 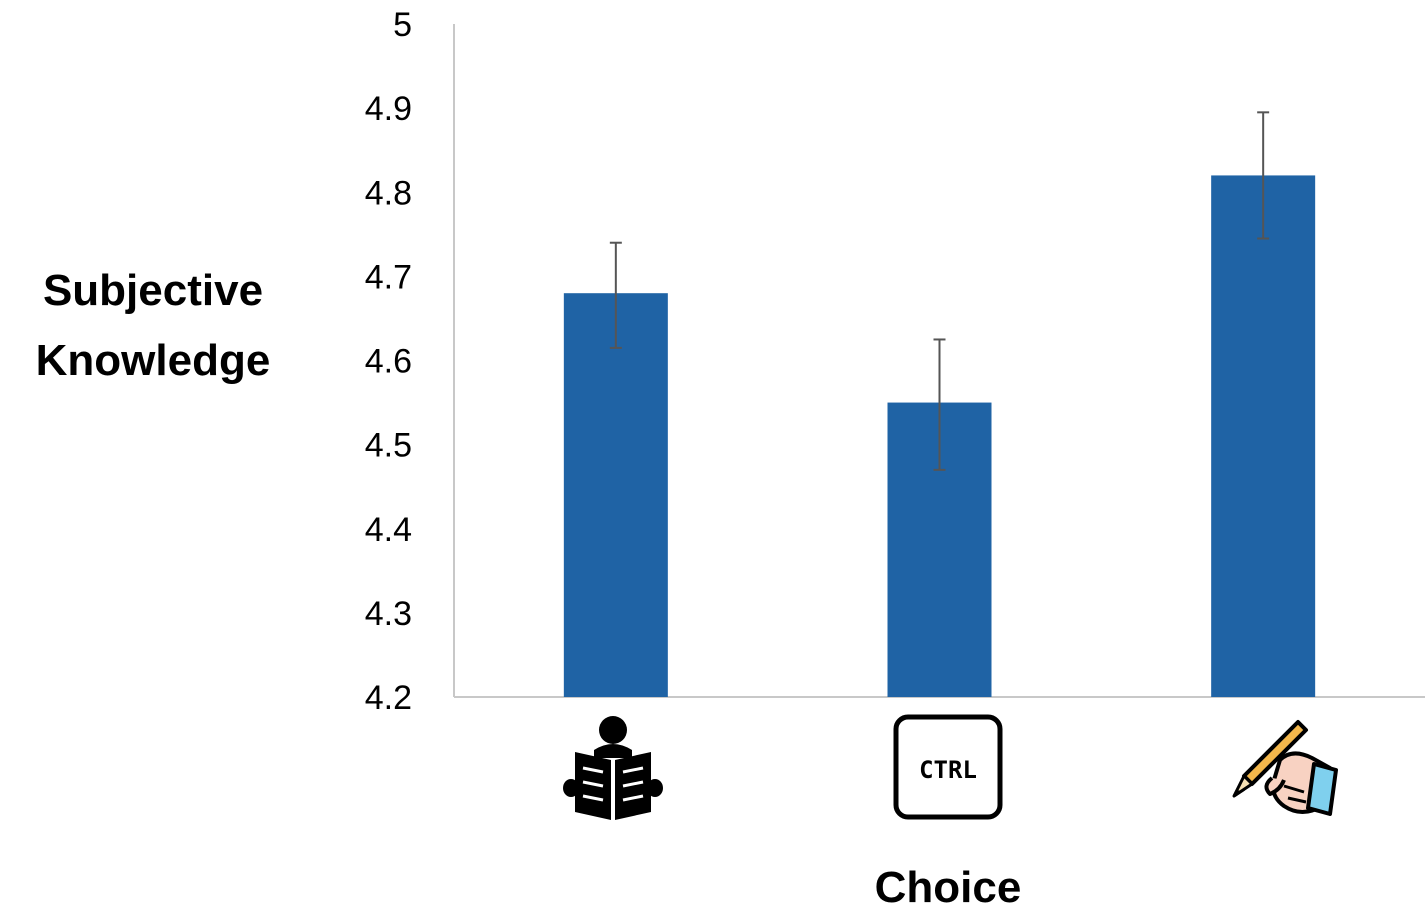 What do you see at coordinates (388, 193) in the screenshot?
I see `y-tick-label: 4.8` at bounding box center [388, 193].